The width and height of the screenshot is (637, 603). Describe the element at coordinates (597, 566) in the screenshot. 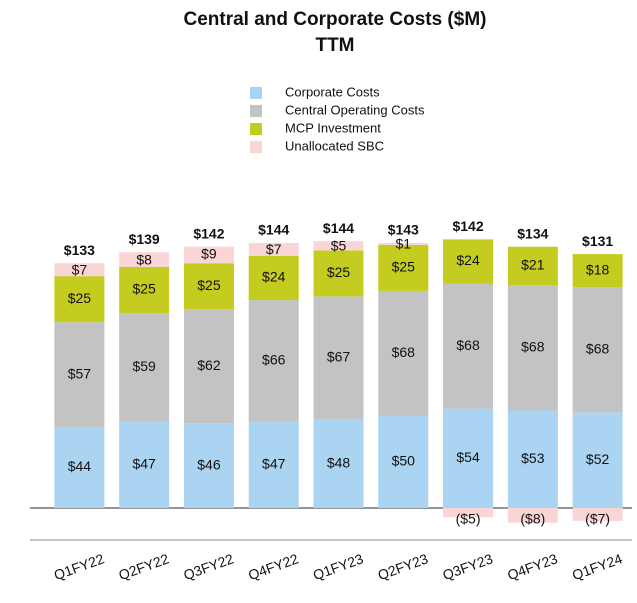

I see `x-tick-label: Q1FY24` at that location.